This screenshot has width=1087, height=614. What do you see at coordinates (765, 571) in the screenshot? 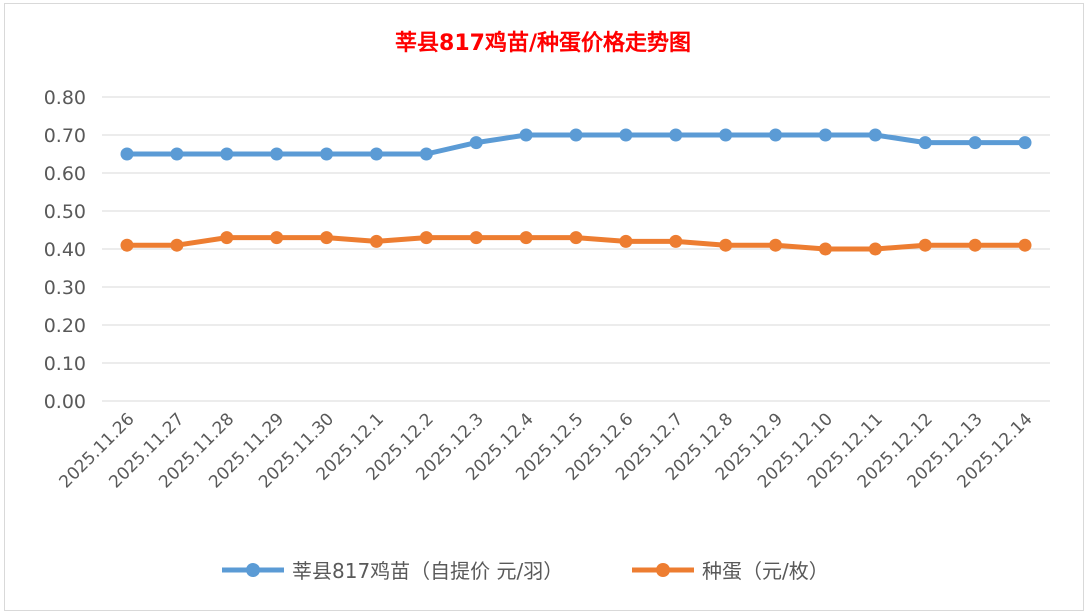
I see `legend-label: 种蛋（元/枚）` at bounding box center [765, 571].